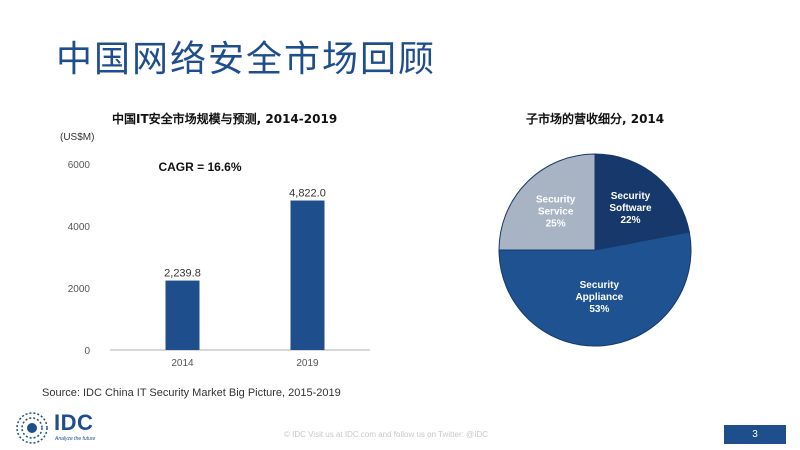 This screenshot has height=450, width=800. What do you see at coordinates (182, 315) in the screenshot?
I see `bar-2014` at bounding box center [182, 315].